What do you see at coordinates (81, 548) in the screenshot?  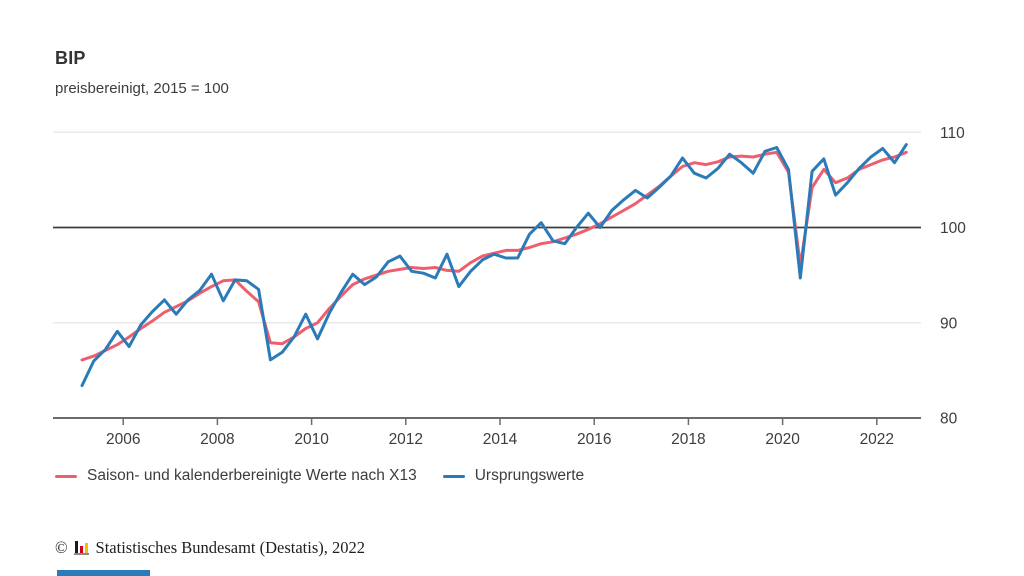 I see `destatis-logo-icon` at bounding box center [81, 548].